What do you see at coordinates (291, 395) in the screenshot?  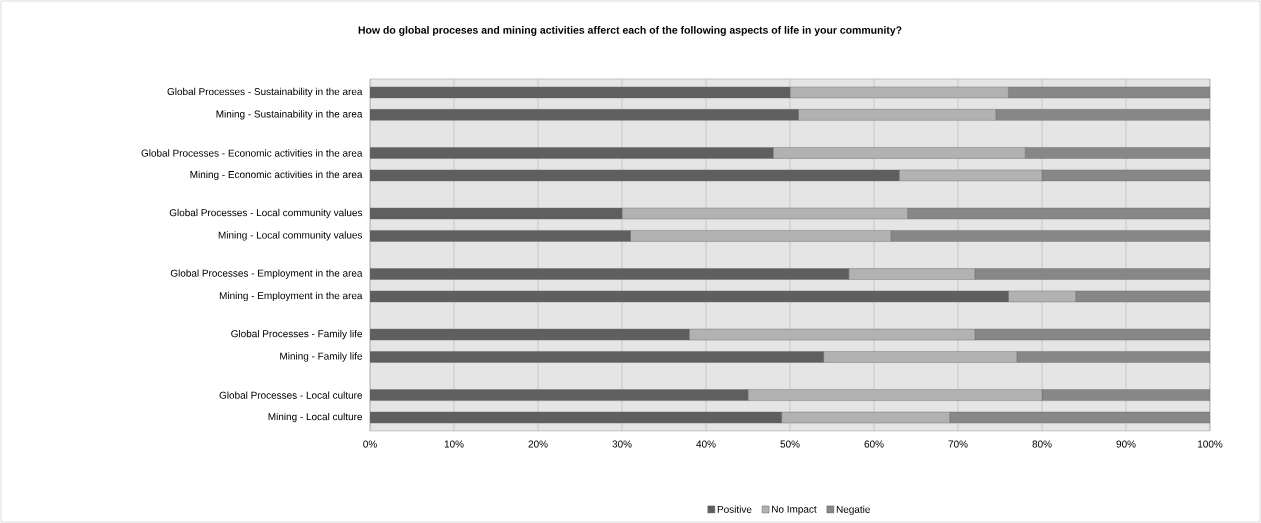 I see `y-tick-label: Global Processes - Local culture` at bounding box center [291, 395].